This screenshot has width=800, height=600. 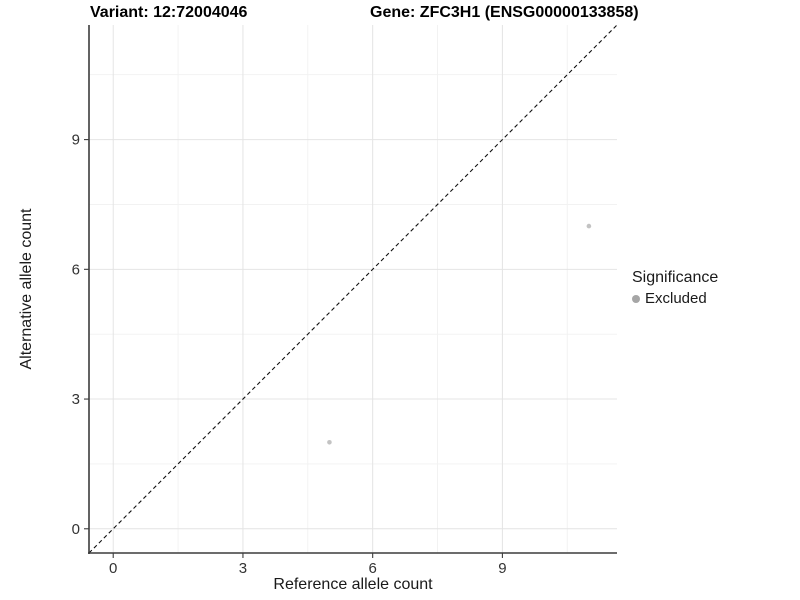 What do you see at coordinates (502, 568) in the screenshot?
I see `x-tick-label: 9` at bounding box center [502, 568].